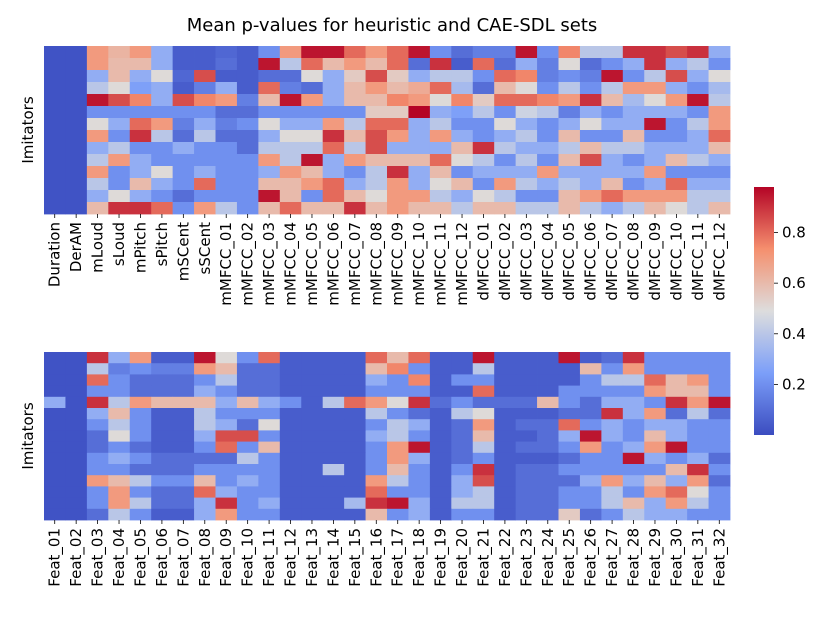  What do you see at coordinates (205, 557) in the screenshot?
I see `x-tick-label: Feat_08` at bounding box center [205, 557].